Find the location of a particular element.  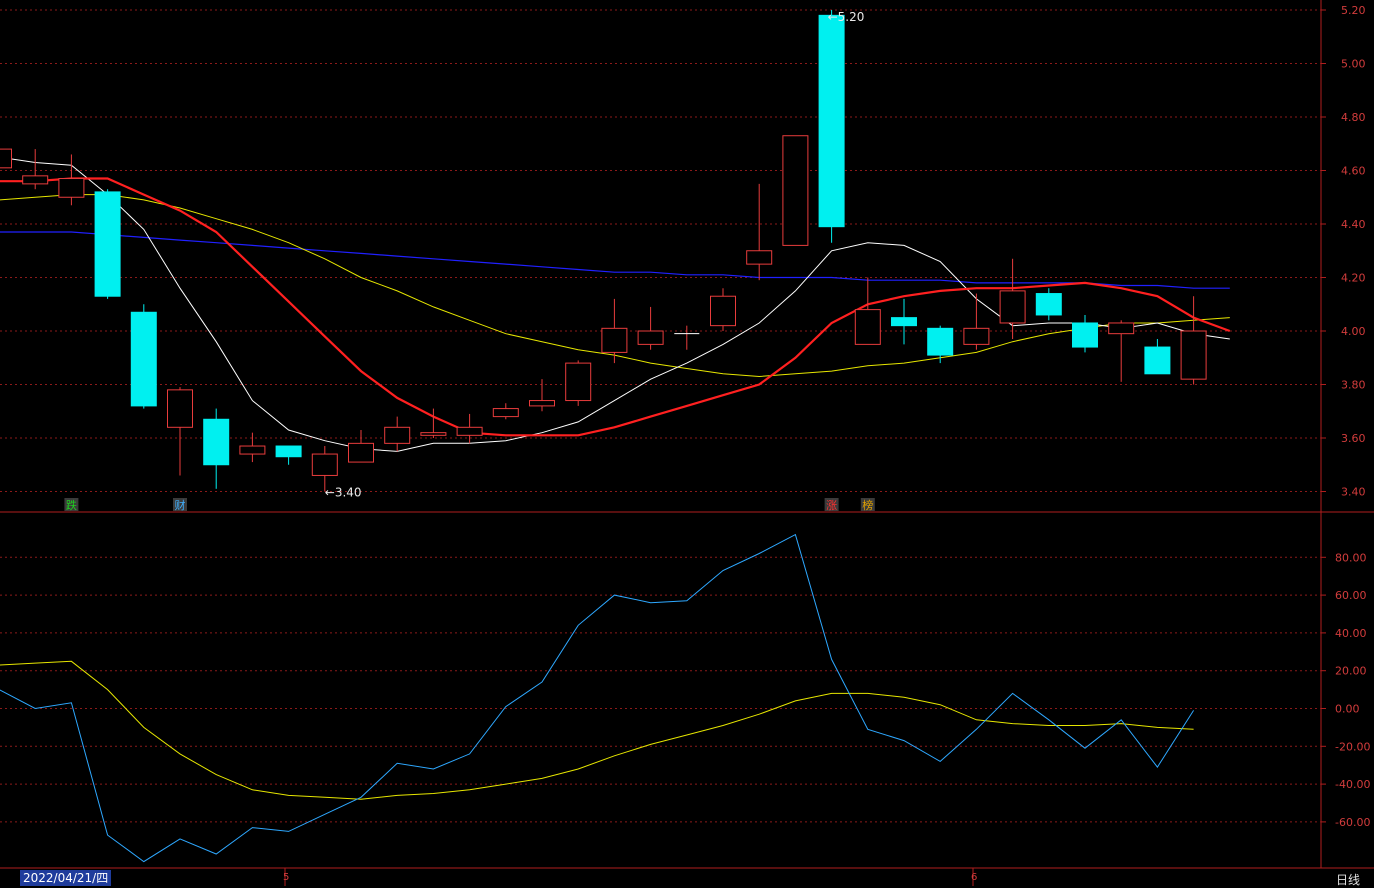

osc-tick-label: -20.00 is located at coordinates (1352, 746).